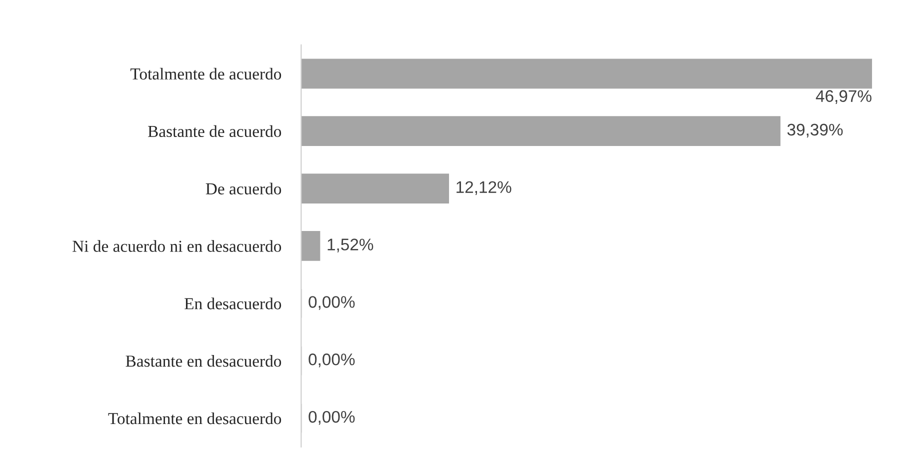 Image resolution: width=899 pixels, height=473 pixels. Describe the element at coordinates (844, 97) in the screenshot. I see `data-label: 46,97%` at that location.